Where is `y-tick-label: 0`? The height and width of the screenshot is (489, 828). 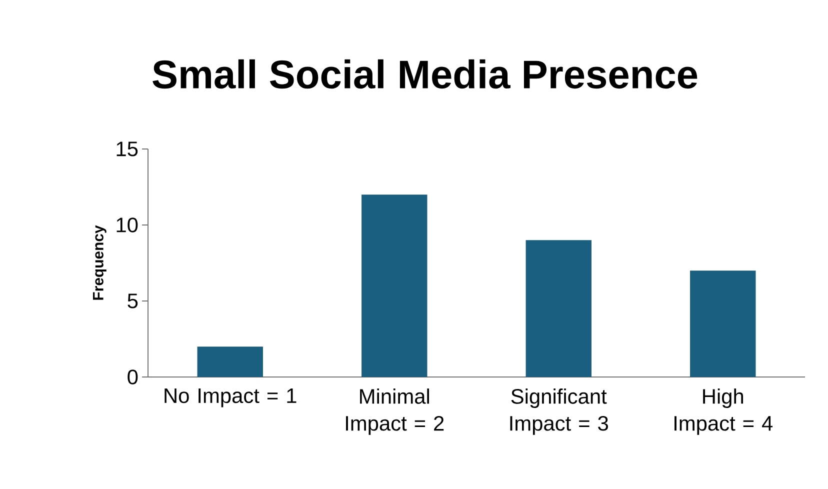 y-tick-label: 0 is located at coordinates (133, 377).